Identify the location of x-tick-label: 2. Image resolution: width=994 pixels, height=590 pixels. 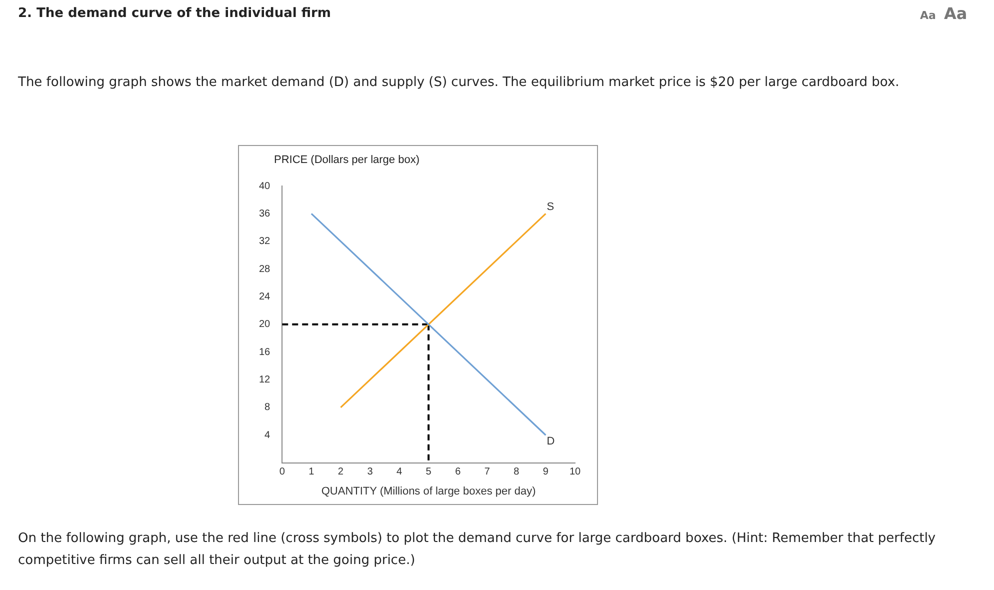
(341, 472).